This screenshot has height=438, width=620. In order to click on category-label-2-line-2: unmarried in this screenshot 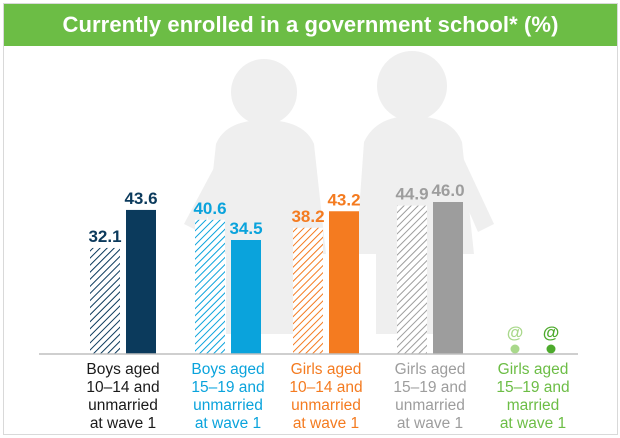, I will do `click(326, 405)`.